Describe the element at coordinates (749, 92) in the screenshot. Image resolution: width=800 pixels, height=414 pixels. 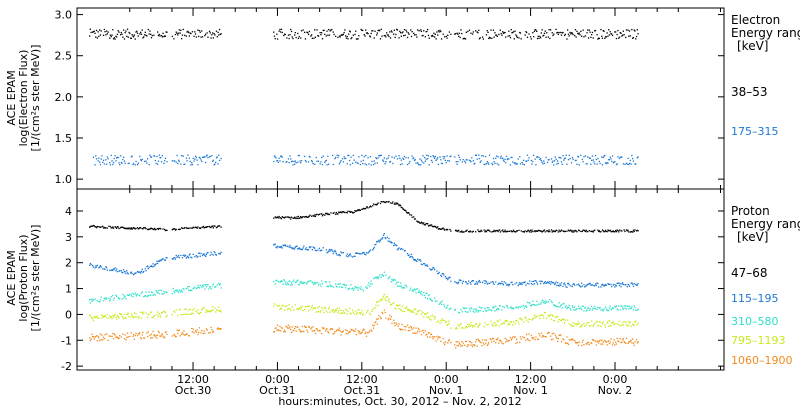
I see `electron-legend-item-38-53: 38–53` at that location.